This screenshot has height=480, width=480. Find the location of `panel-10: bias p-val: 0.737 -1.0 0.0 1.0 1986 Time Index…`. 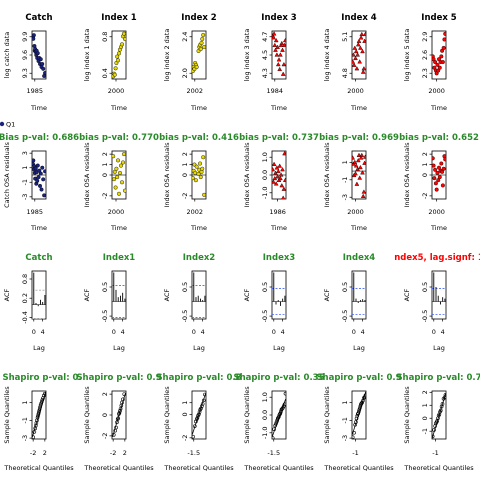

panel-10: bias p-val: 0.737 -1.0 0.0 1.0 1986 Time Index… is located at coordinates (279, 182).